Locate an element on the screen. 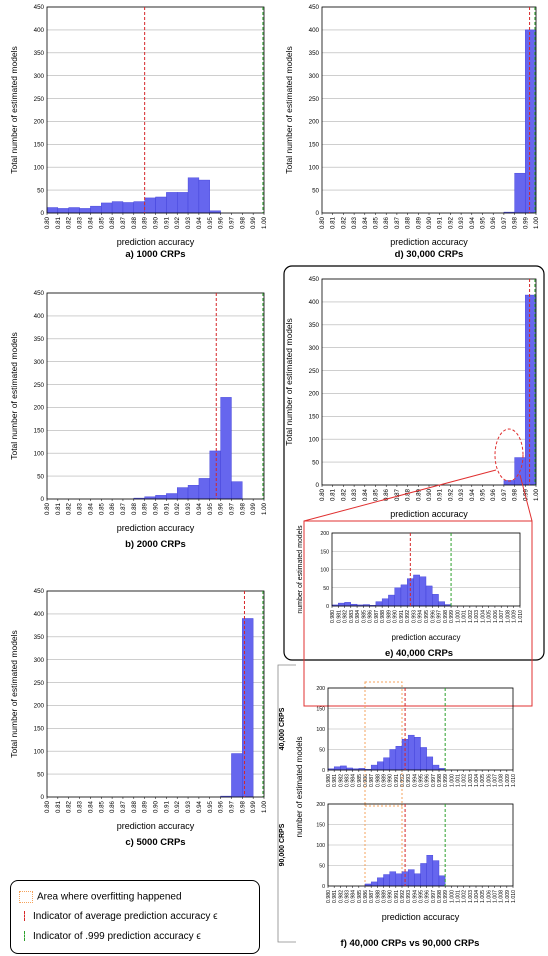 The image size is (548, 956). x-tick-label: 0.982 is located at coordinates (346, 616).